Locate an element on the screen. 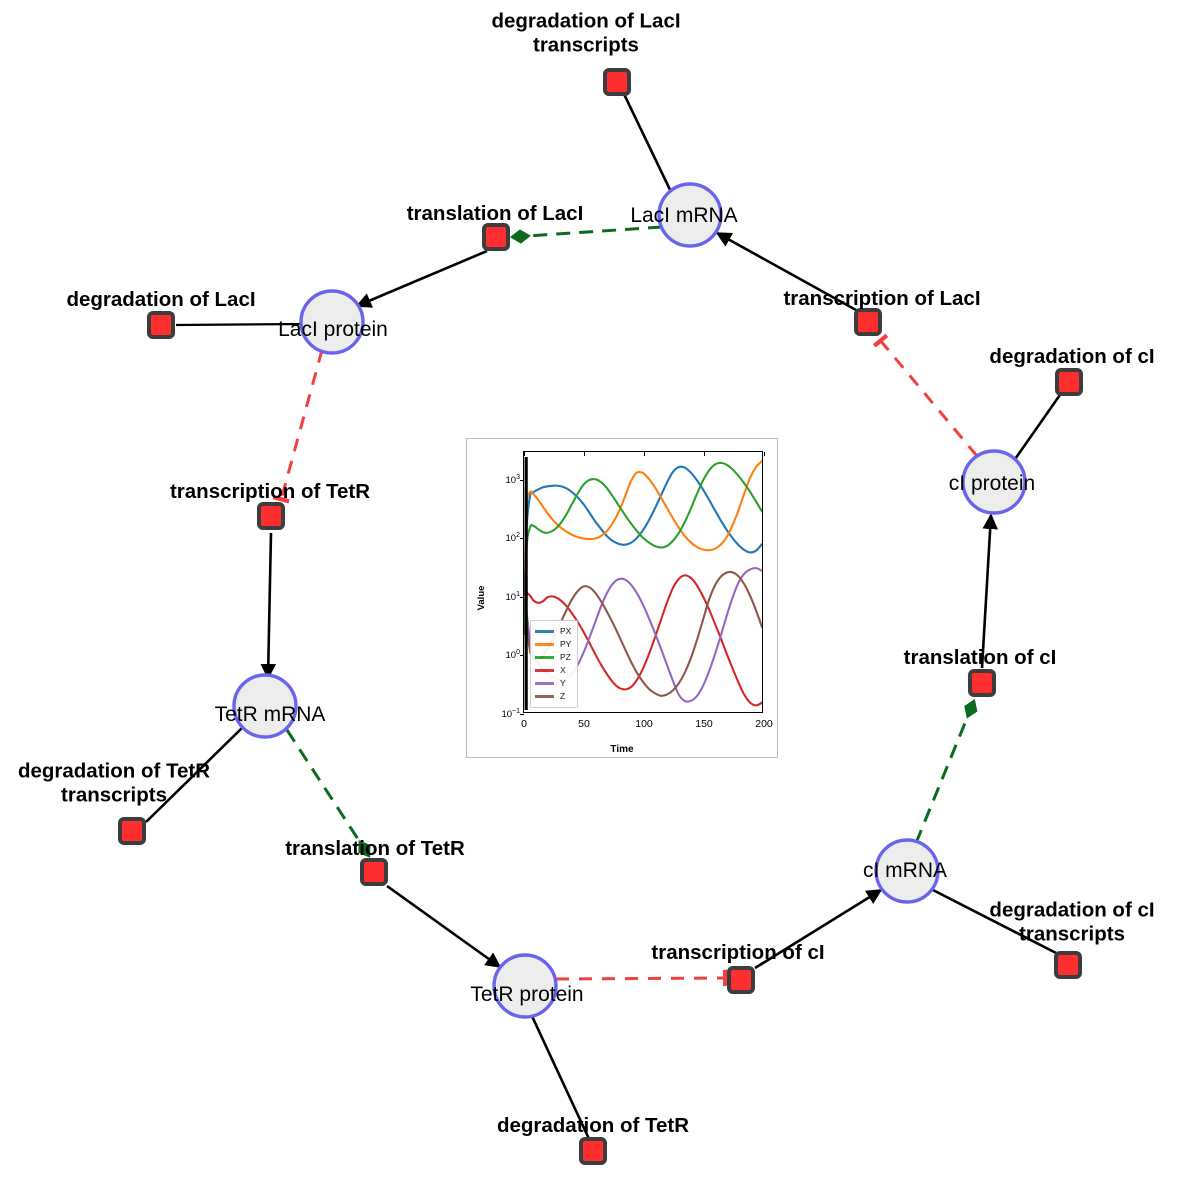  edge-transcription-laci-to-laci-mrna is located at coordinates (786, 271).